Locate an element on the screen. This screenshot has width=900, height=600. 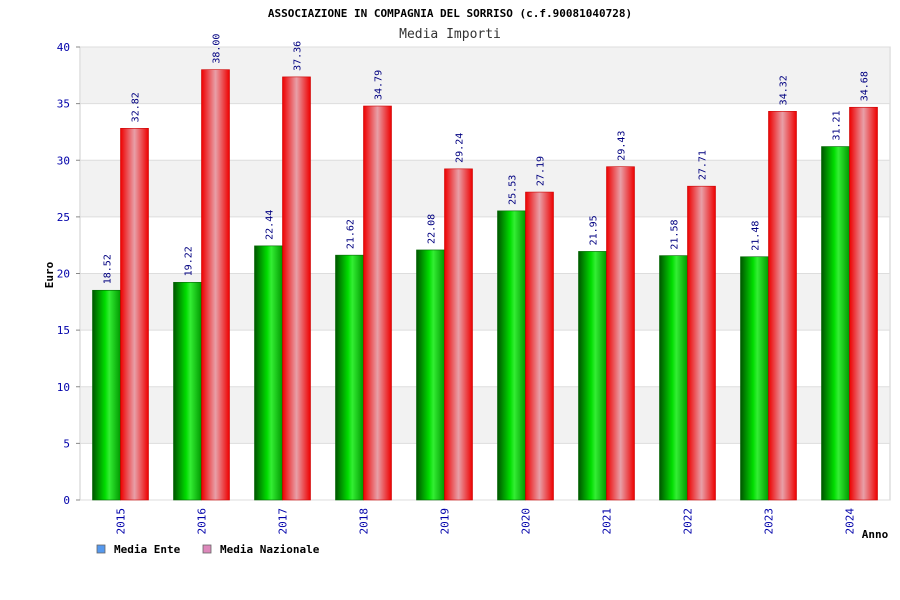
legend: Media Ente Media Nazionale is located at coordinates (208, 549).